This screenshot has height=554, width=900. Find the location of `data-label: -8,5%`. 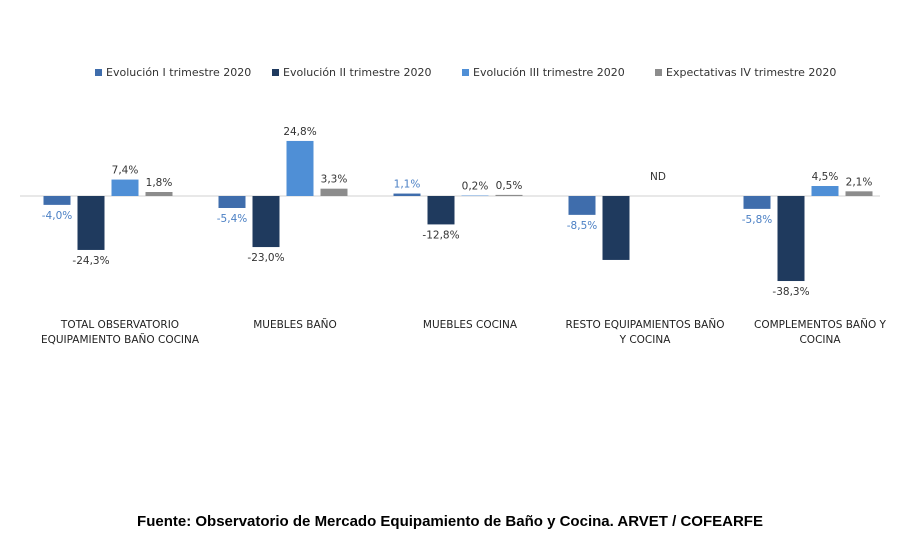

data-label: -8,5% is located at coordinates (582, 226).